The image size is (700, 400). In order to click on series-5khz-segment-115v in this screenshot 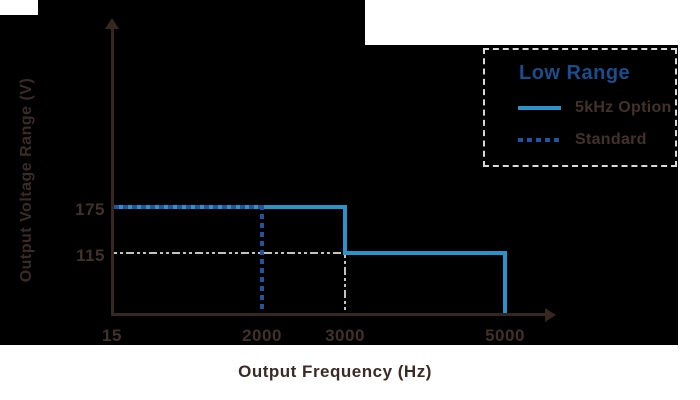, I will do `click(426, 253)`.